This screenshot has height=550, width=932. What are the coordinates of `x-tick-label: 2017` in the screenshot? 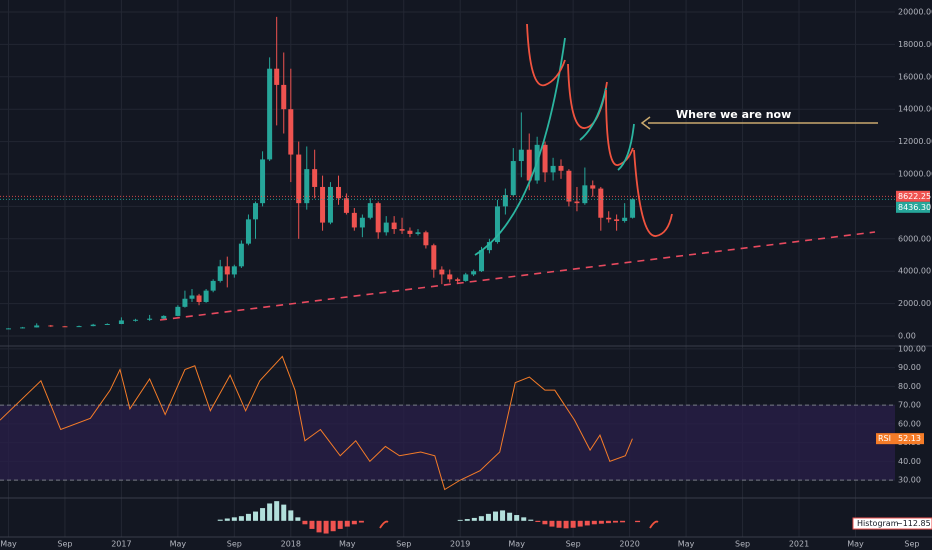 It's located at (121, 544).